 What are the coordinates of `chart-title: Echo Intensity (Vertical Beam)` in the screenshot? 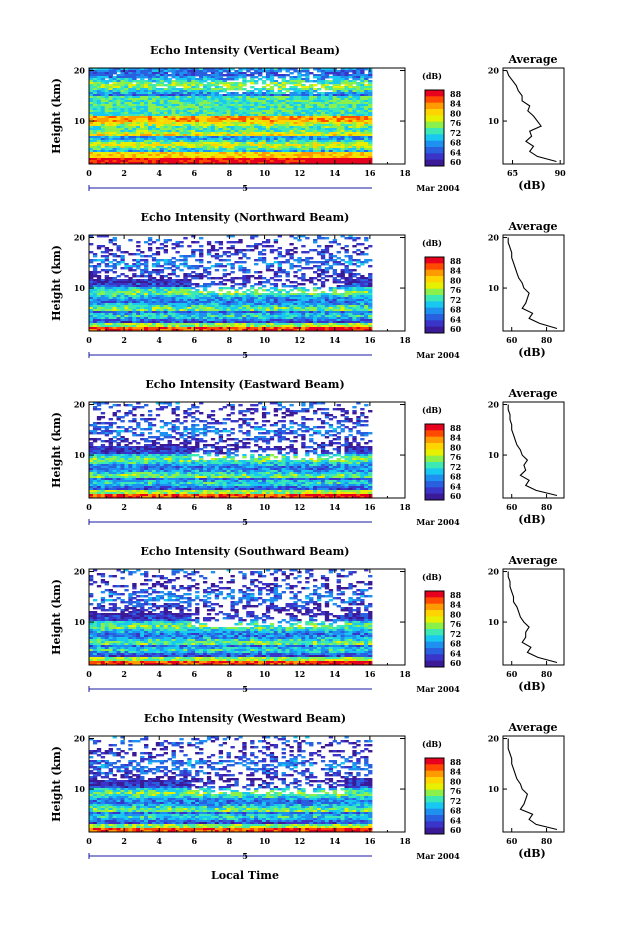 It's located at (245, 50).